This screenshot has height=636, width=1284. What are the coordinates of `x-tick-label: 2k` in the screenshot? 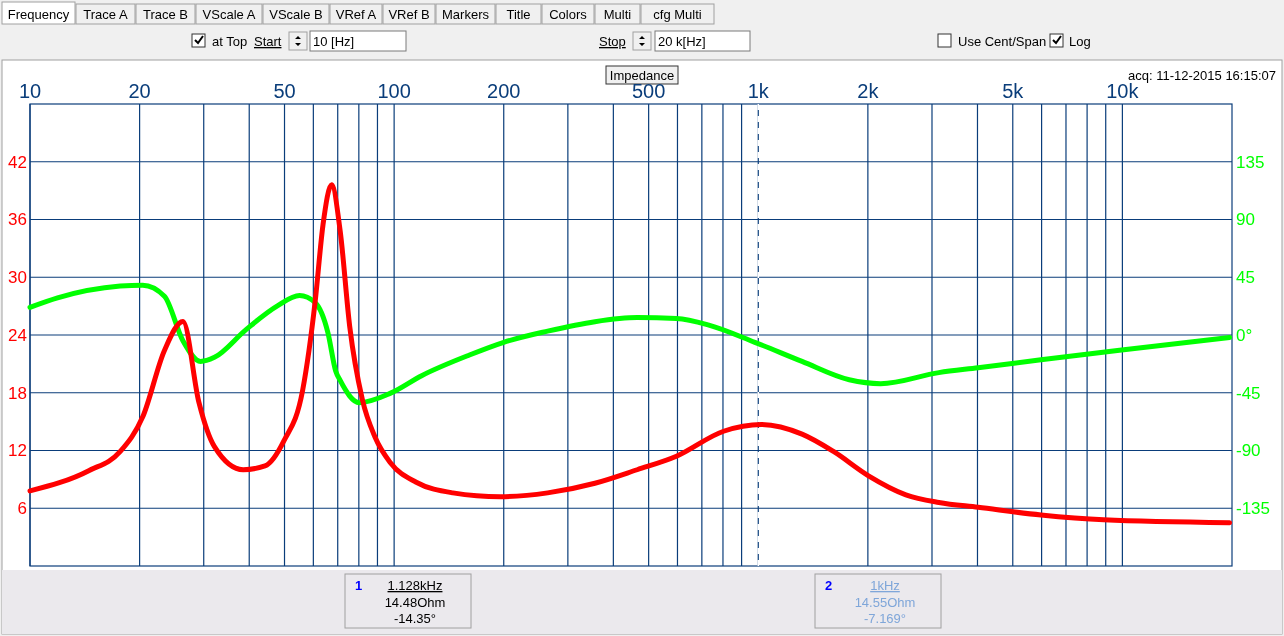 It's located at (868, 91).